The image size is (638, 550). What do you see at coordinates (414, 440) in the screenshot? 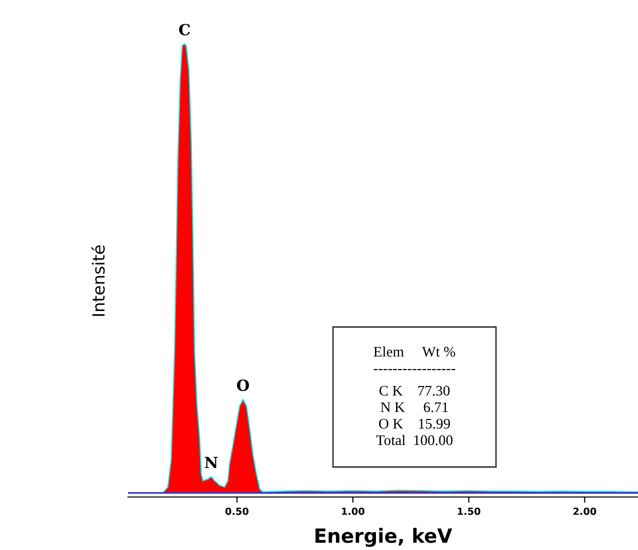
I see `annotation: Total 100.00` at bounding box center [414, 440].